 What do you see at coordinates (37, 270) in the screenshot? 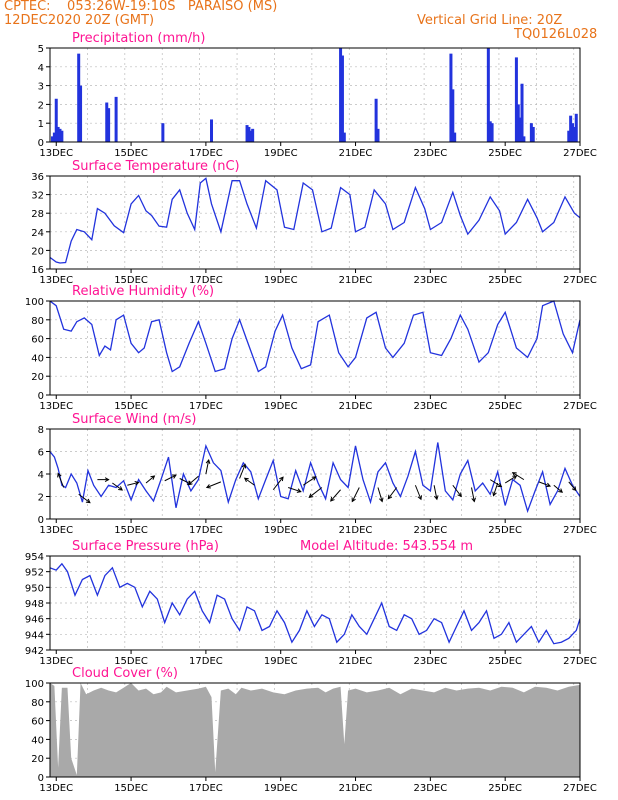
I see `temp-ytick-label: 16` at bounding box center [37, 270].